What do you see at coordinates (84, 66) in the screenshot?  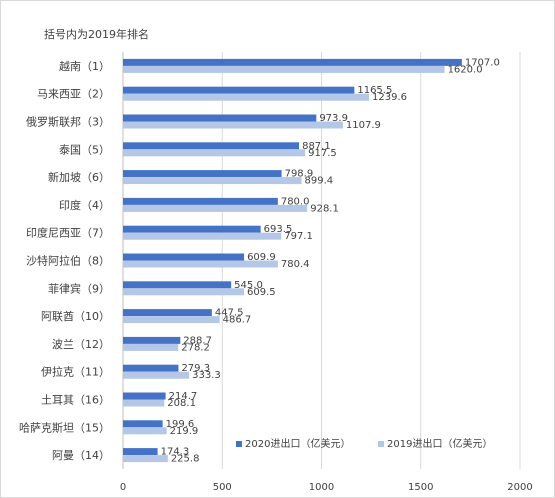 I see `category-label: 越南（1）` at bounding box center [84, 66].